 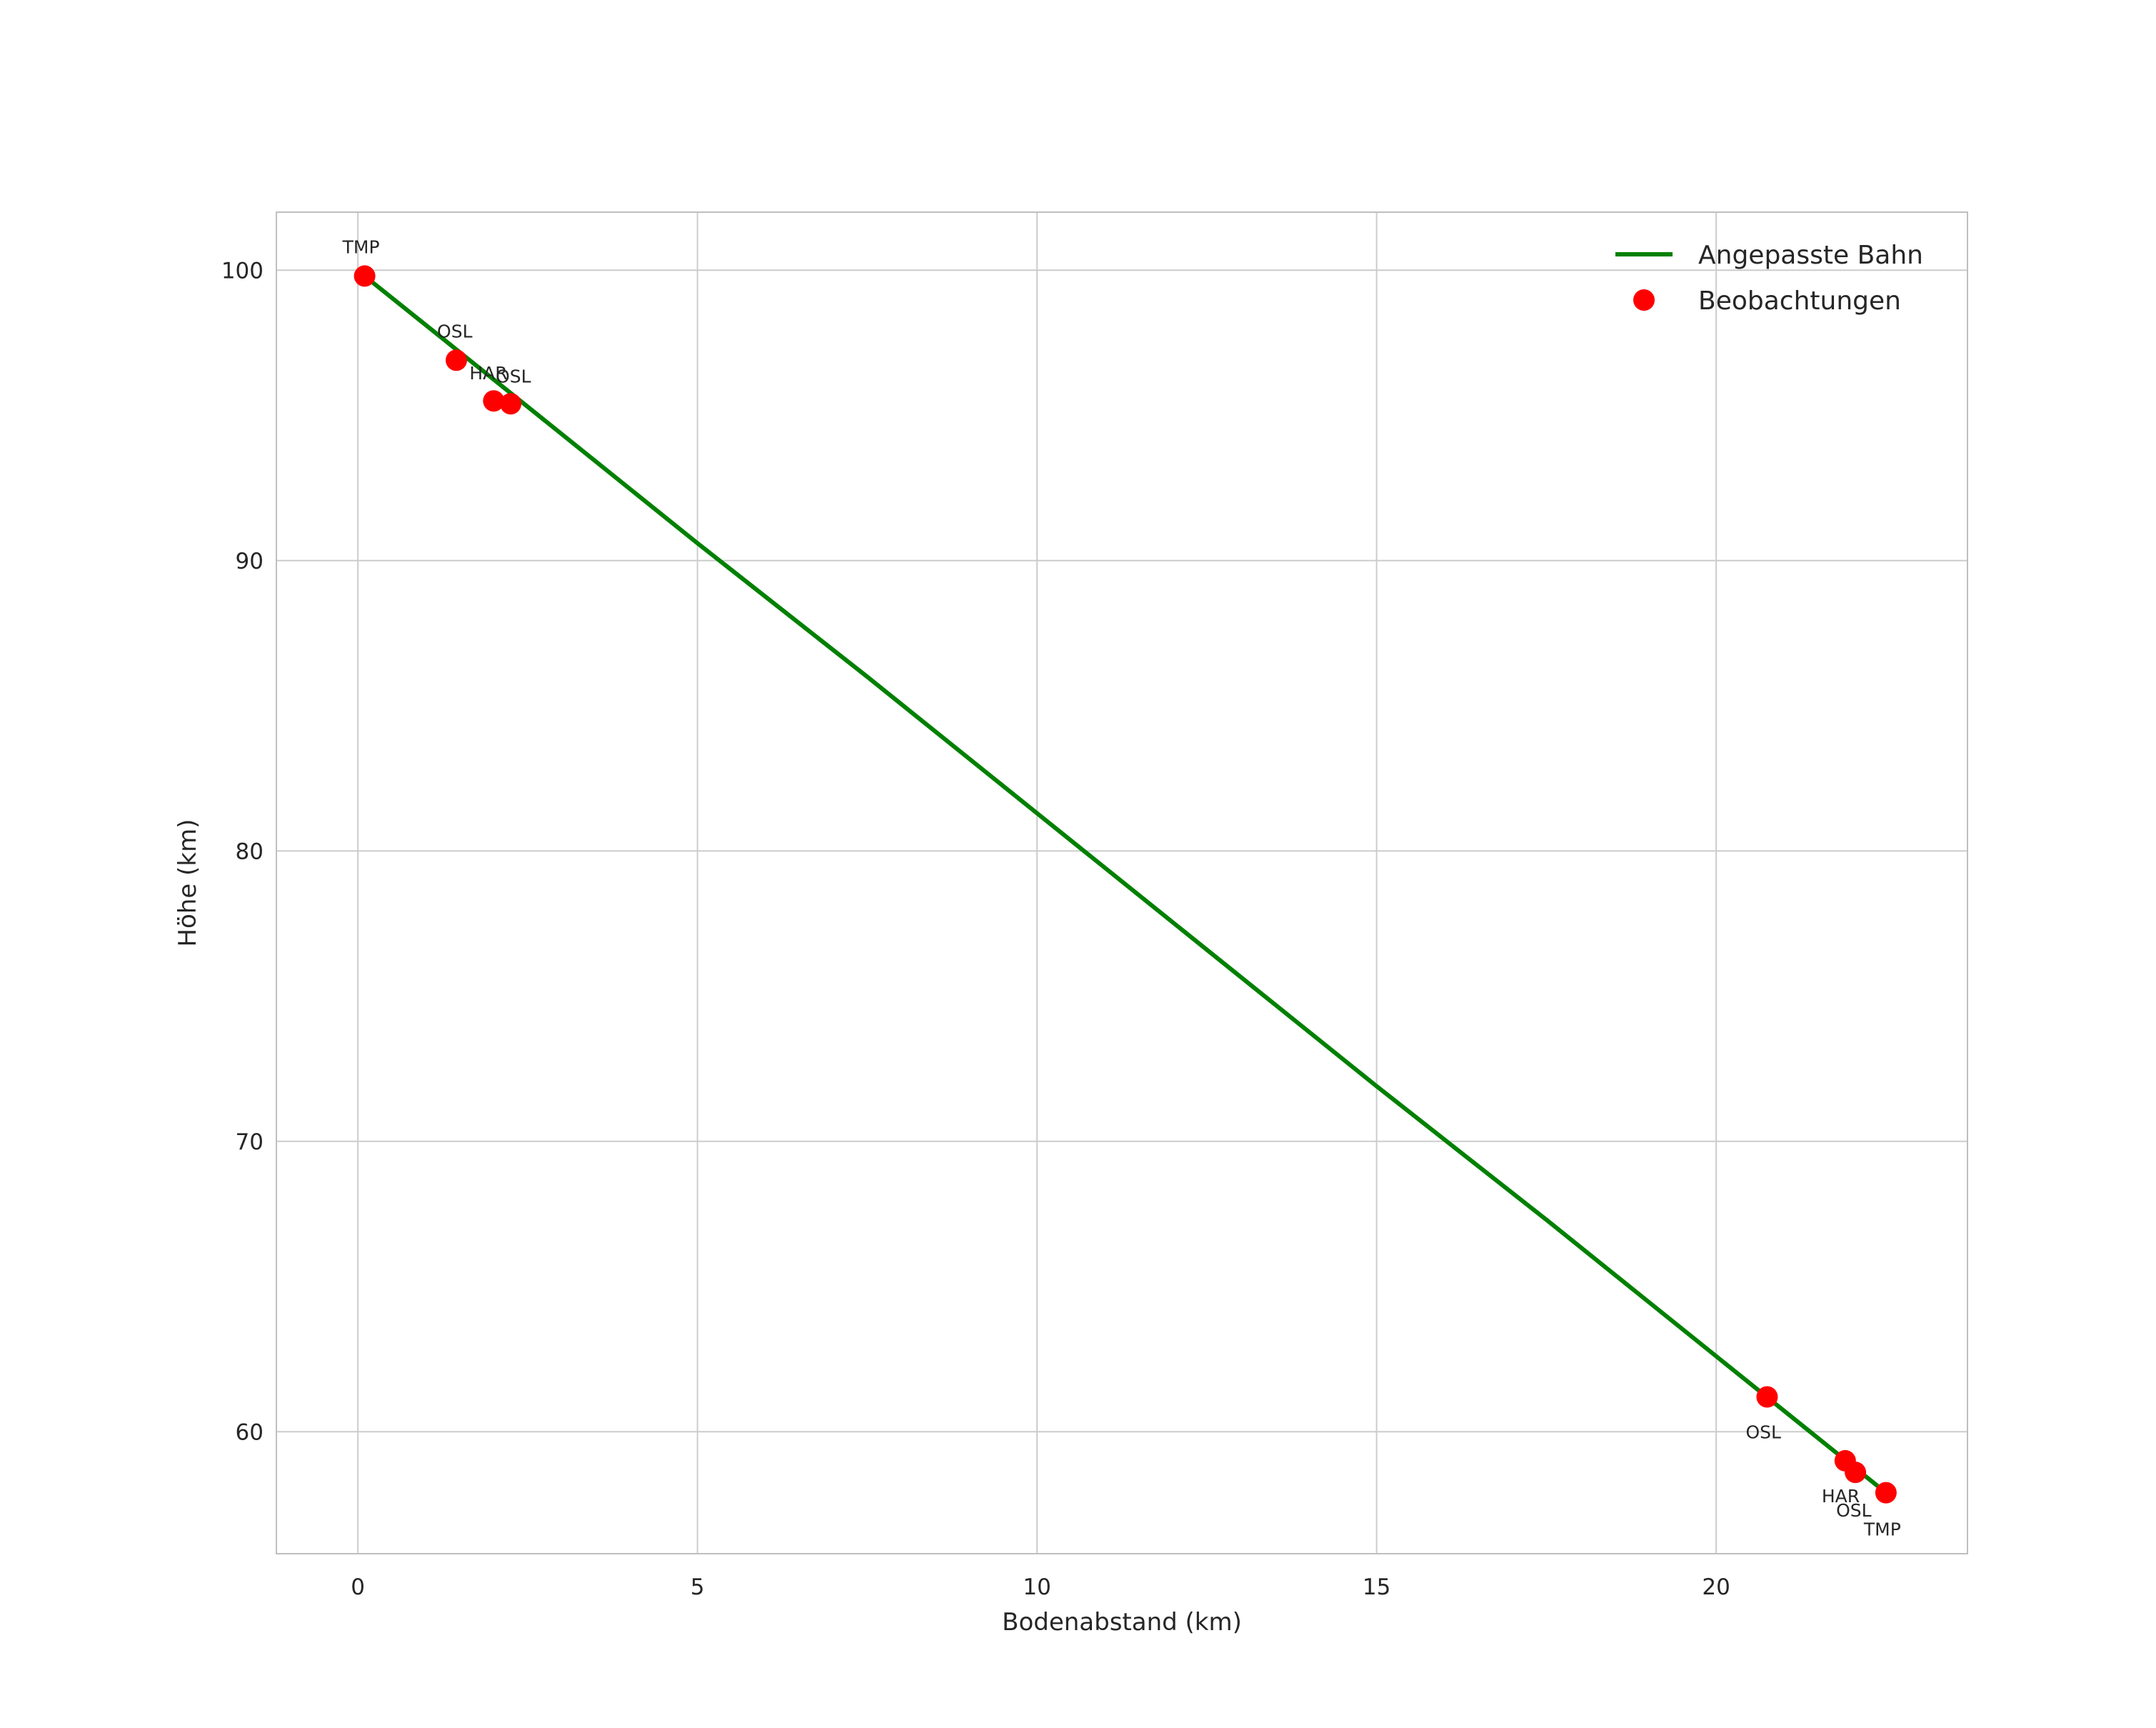 I want to click on y-tick-label: 100, so click(x=243, y=271).